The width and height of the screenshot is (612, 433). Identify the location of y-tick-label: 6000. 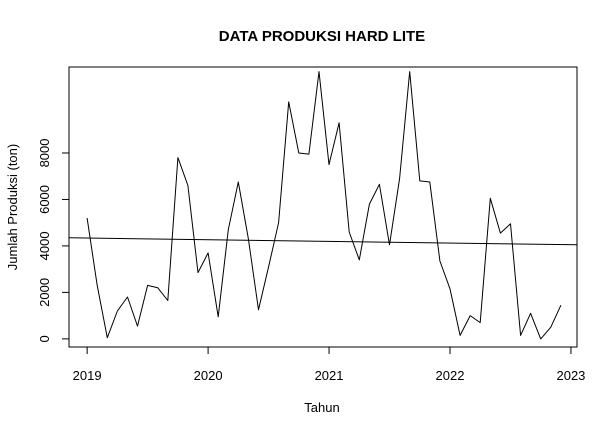
(44, 199).